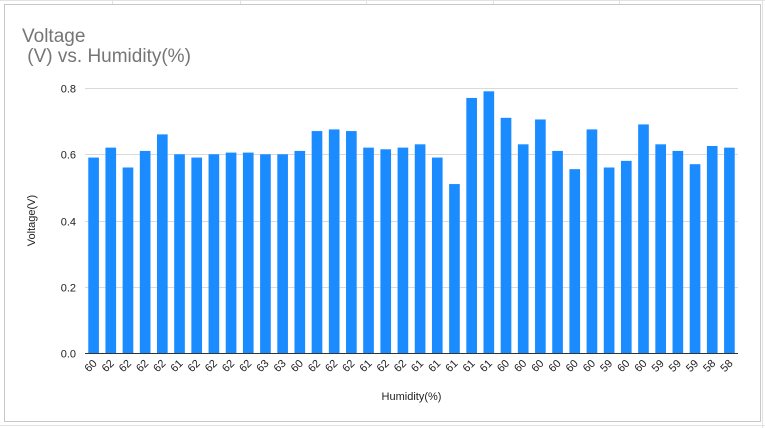  Describe the element at coordinates (68, 289) in the screenshot. I see `y-tick-label: 0.2` at that location.